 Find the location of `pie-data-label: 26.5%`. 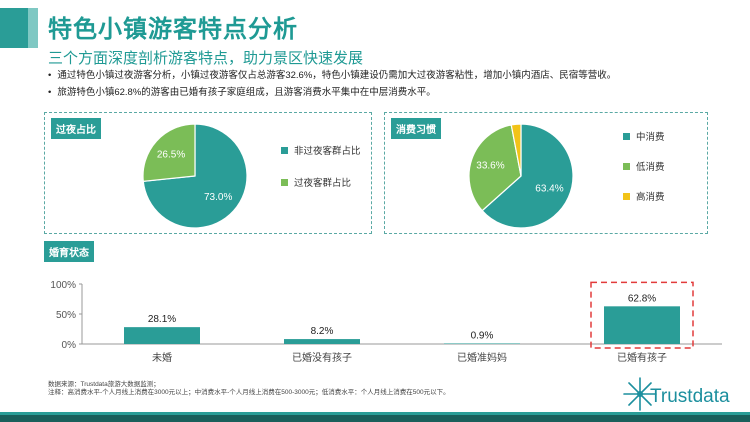

pie-data-label: 26.5% is located at coordinates (171, 154).